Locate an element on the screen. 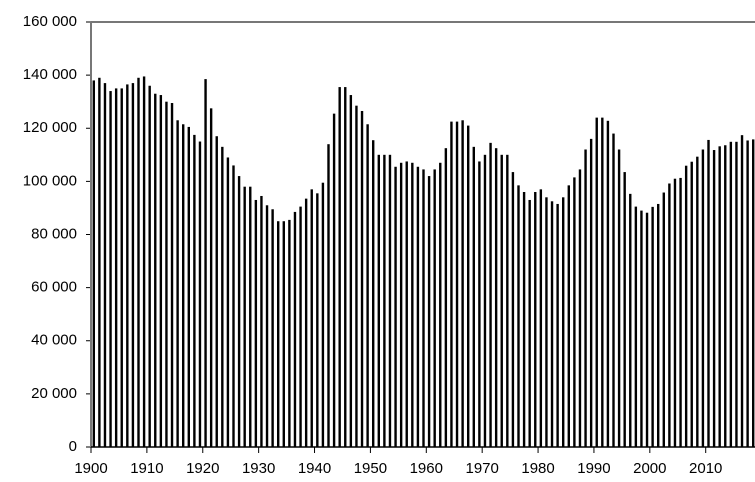  x-tick-label: 1980 is located at coordinates (537, 468).